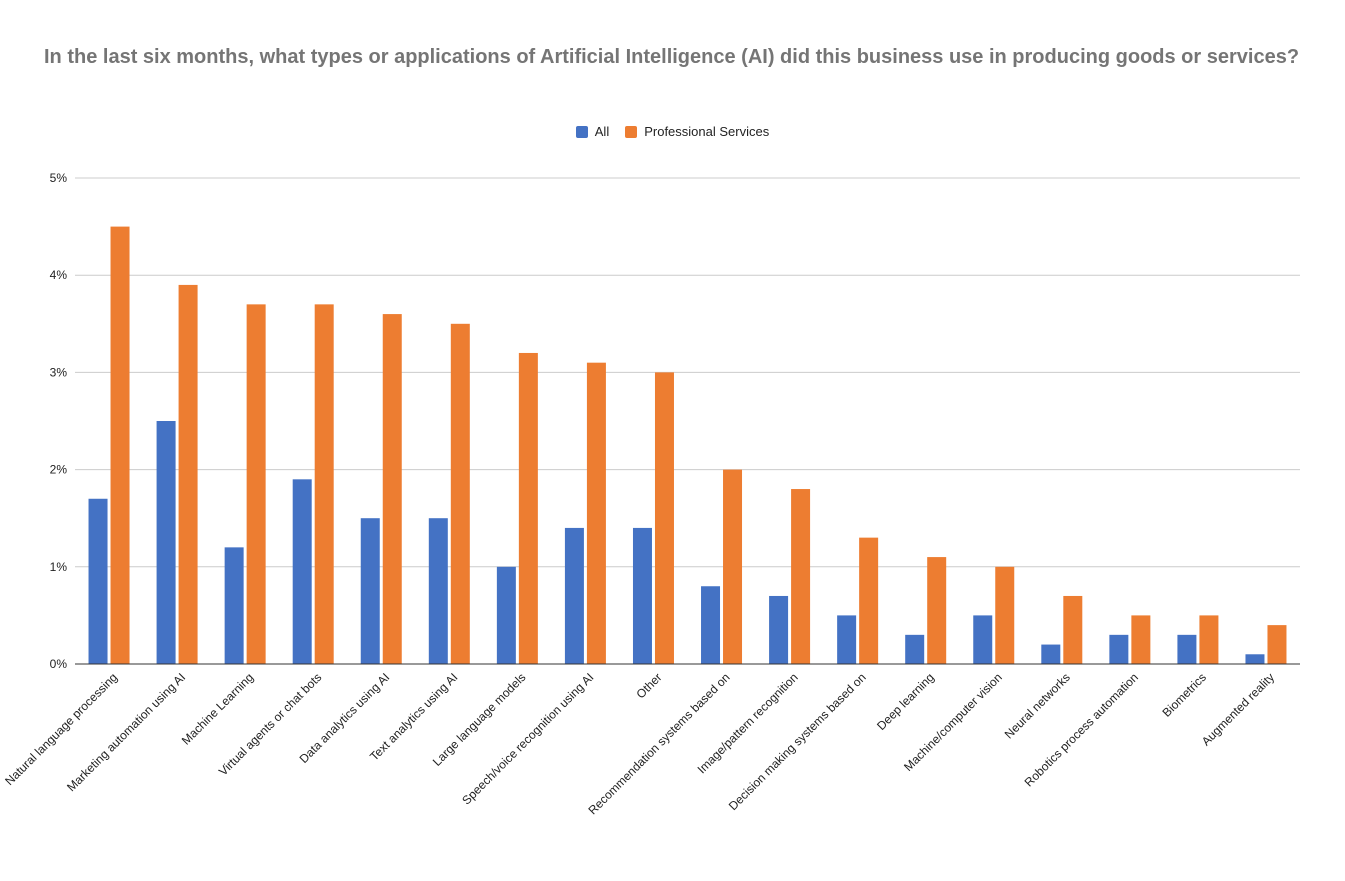 This screenshot has height=881, width=1345. What do you see at coordinates (59, 178) in the screenshot?
I see `y-tick-label: 5%` at bounding box center [59, 178].